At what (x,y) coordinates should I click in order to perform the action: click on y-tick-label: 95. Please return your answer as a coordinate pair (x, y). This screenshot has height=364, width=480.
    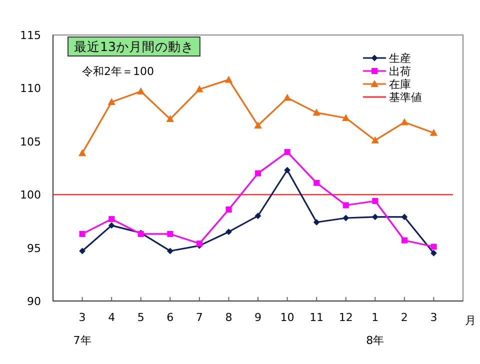
    Looking at the image, I should click on (34, 248).